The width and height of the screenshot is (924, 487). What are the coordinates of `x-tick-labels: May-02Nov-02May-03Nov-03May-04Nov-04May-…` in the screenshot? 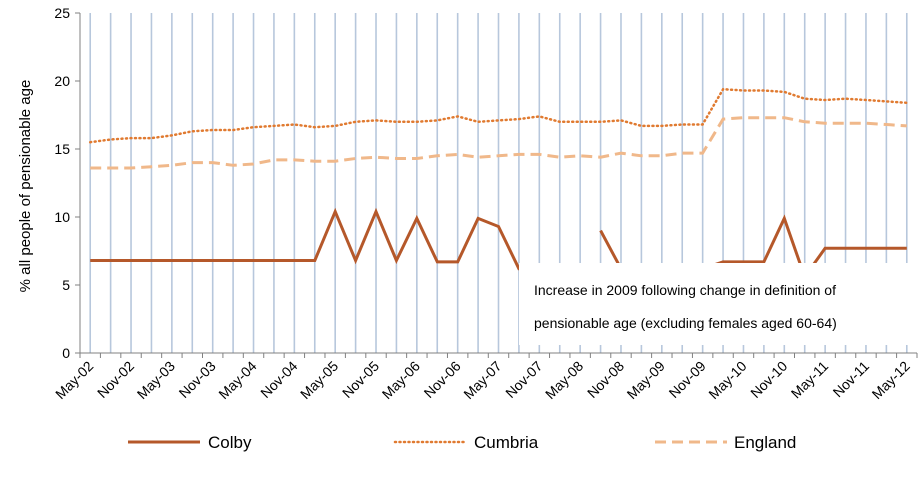 It's located at (482, 380).